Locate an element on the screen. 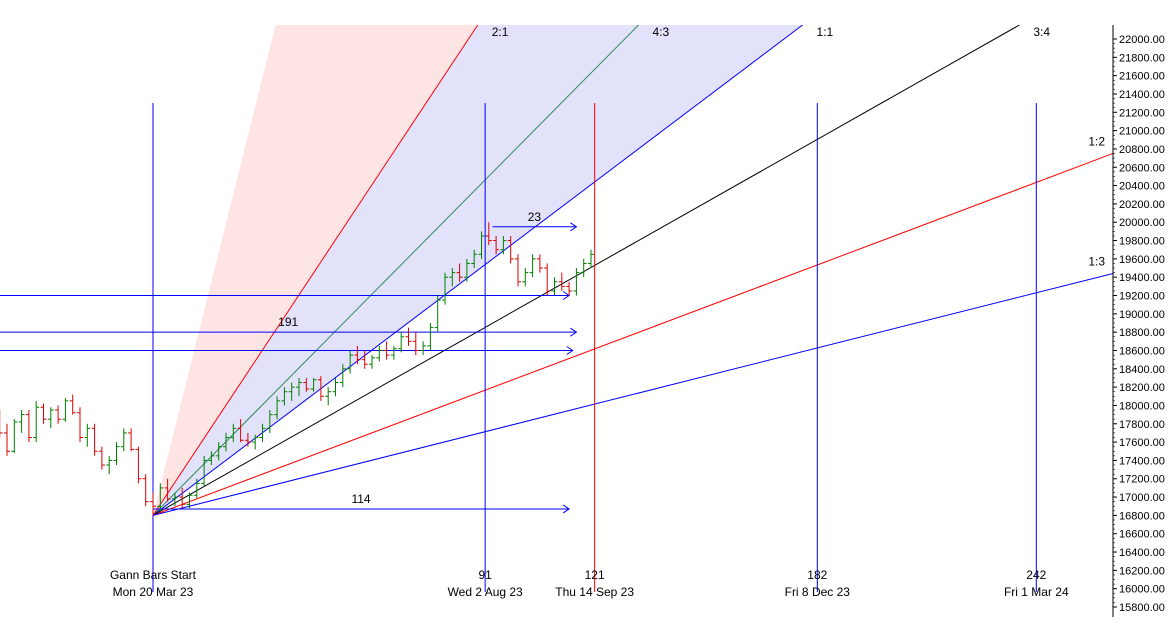  fan-label-1-2: 1:2 is located at coordinates (1096, 141).